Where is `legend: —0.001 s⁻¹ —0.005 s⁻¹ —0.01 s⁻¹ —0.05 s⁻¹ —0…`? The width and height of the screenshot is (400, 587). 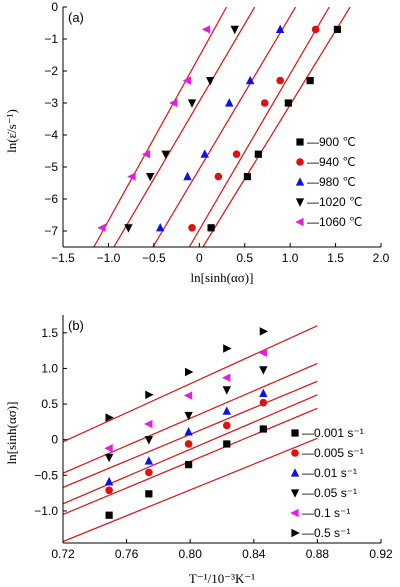
legend: —0.001 s⁻¹ —0.005 s⁻¹ —0.01 s⁻¹ —0.05 s⁻¹ —0… is located at coordinates (327, 483).